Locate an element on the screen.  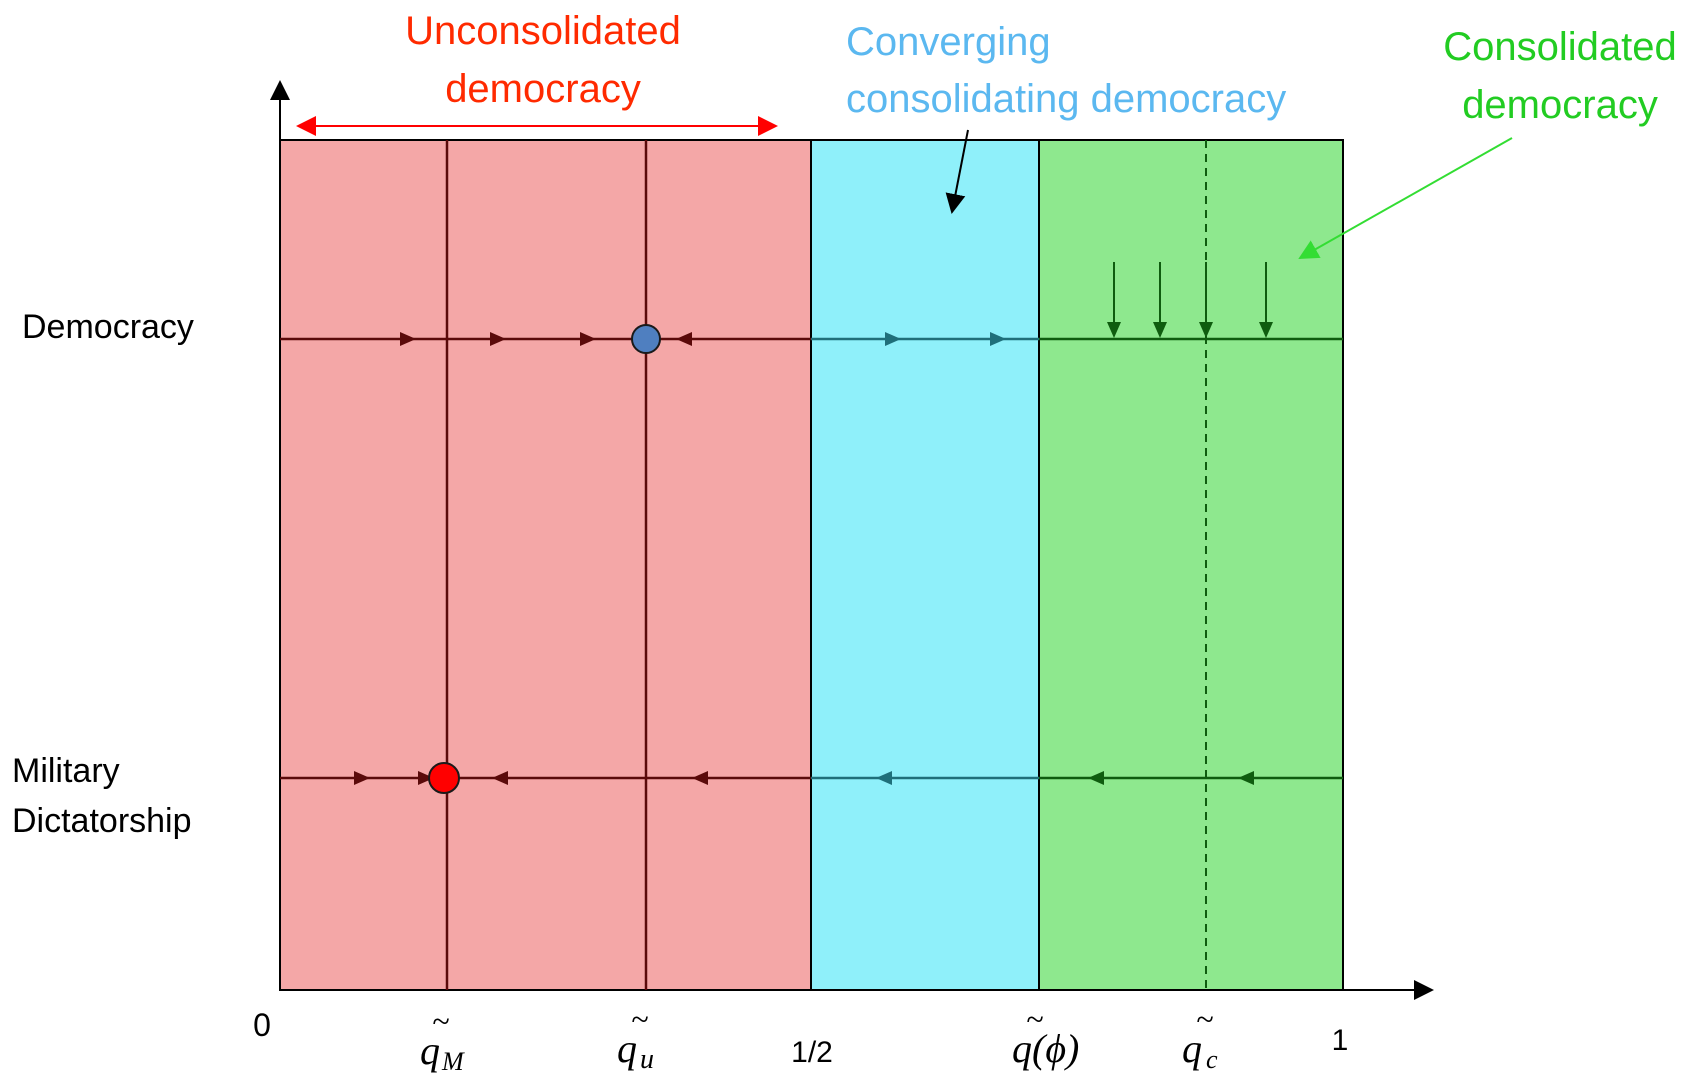
military-stable-point is located at coordinates (444, 778).